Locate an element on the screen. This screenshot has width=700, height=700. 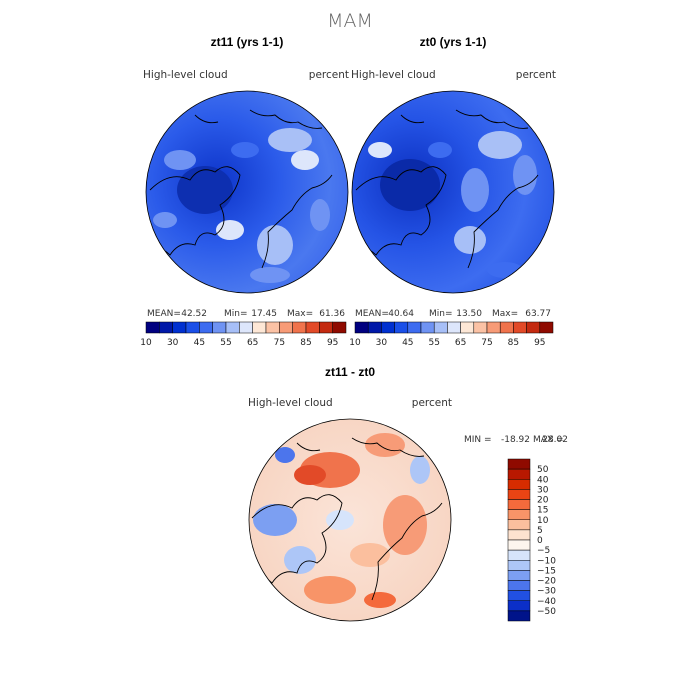
stats-min-label: Min= is located at coordinates (441, 314).